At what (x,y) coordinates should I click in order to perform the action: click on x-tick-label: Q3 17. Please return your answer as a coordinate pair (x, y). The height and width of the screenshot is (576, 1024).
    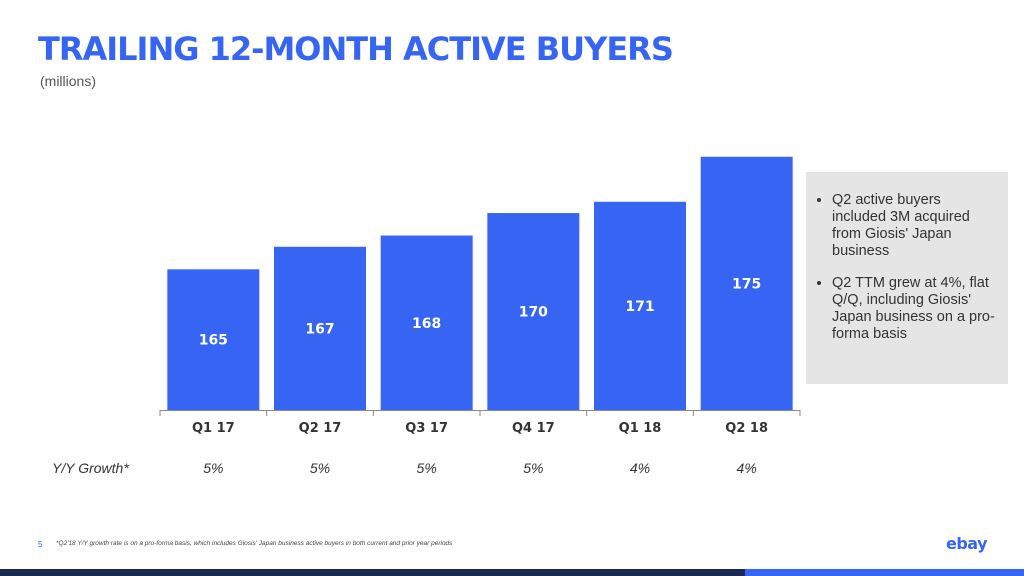
    Looking at the image, I should click on (426, 428).